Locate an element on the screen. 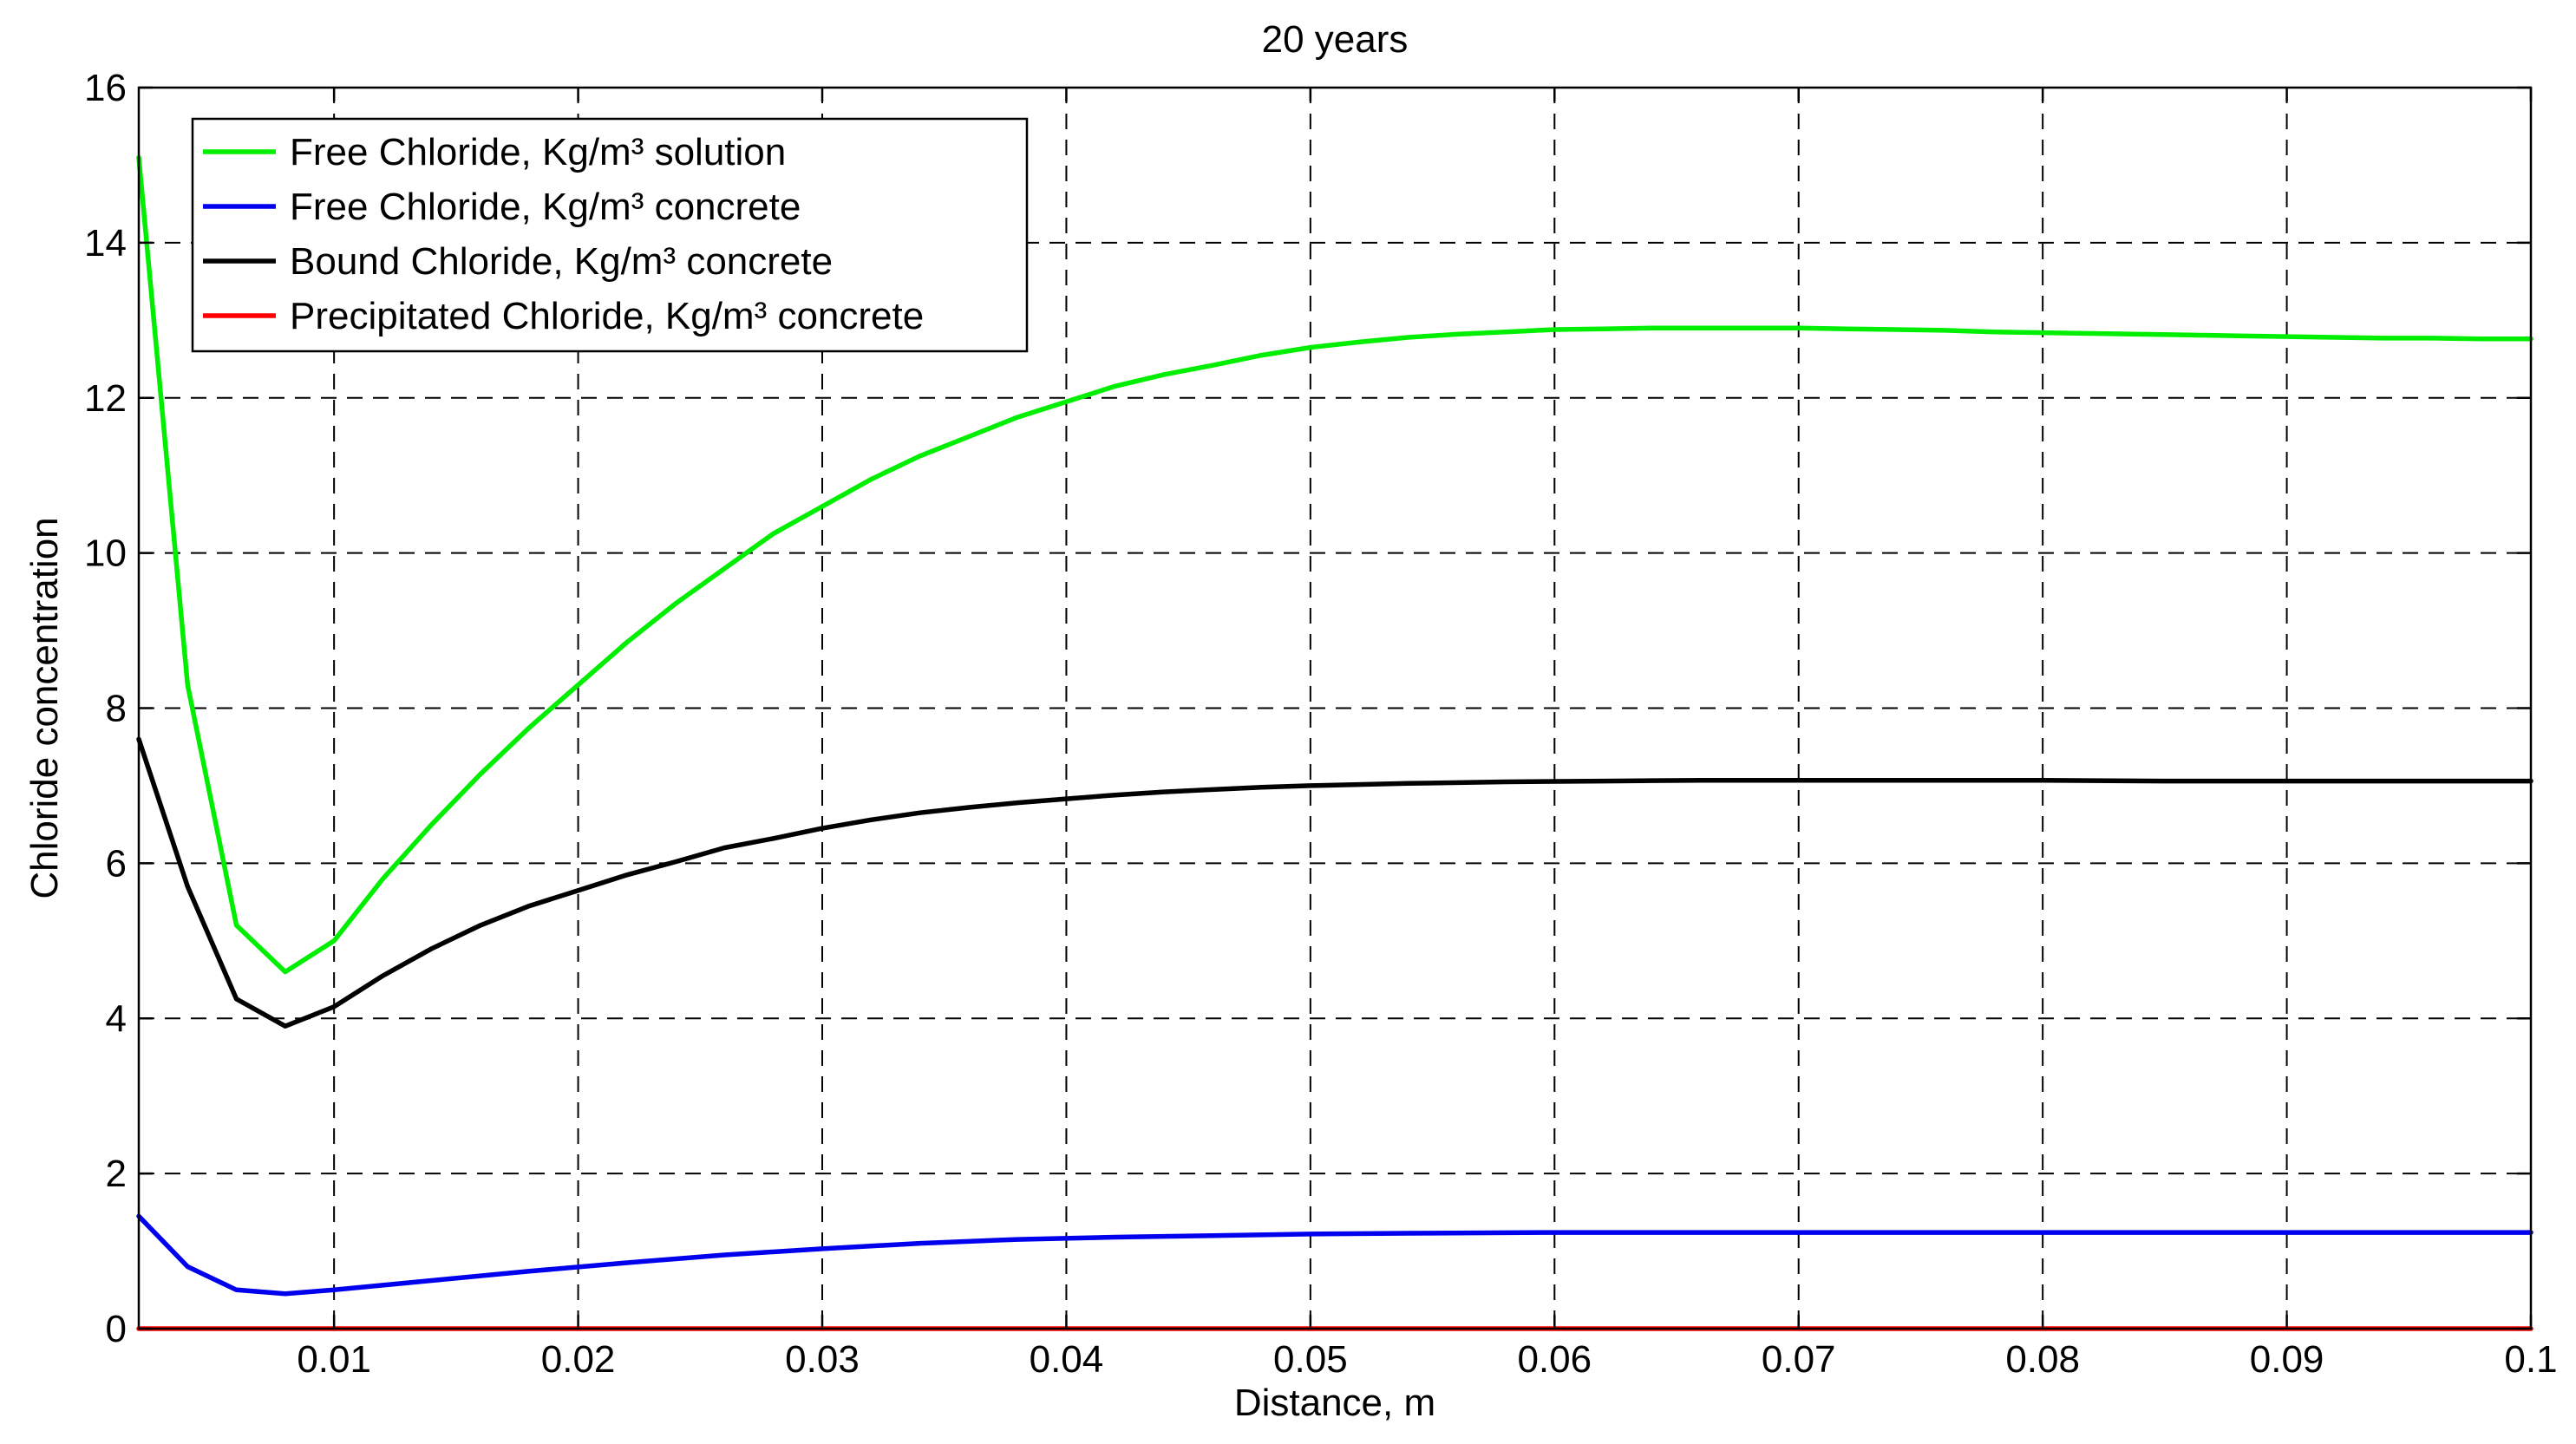  x-tick-label: 0.01 is located at coordinates (334, 1359).